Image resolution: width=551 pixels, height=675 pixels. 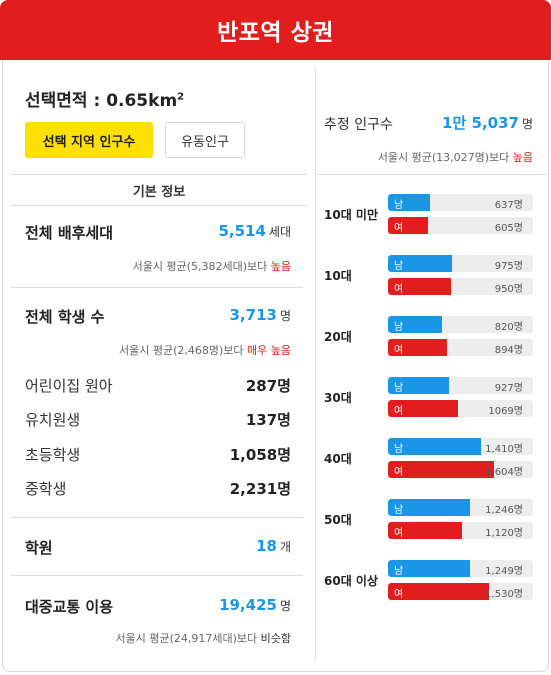 I want to click on households-value: 5,514 세대, so click(x=254, y=231).